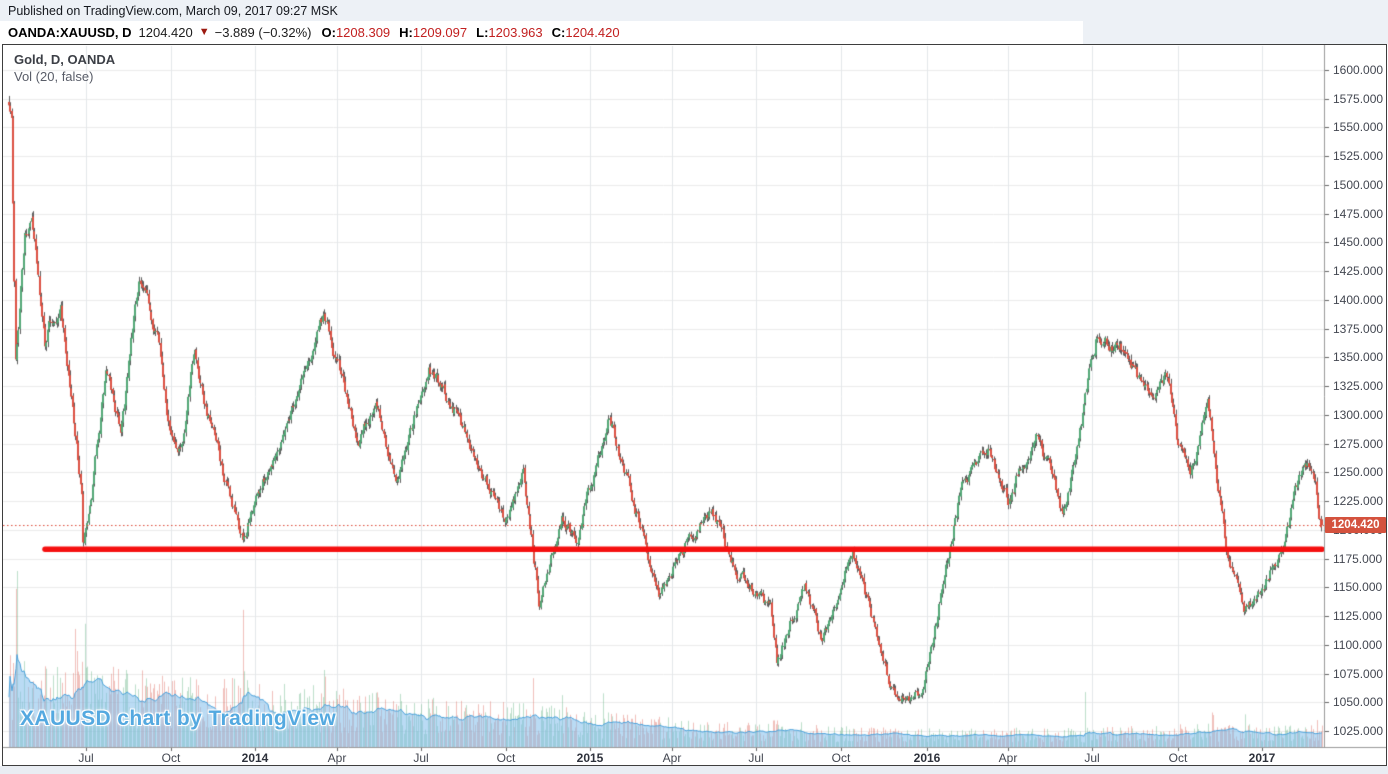 The width and height of the screenshot is (1388, 774). I want to click on low-value: 1203.963, so click(515, 32).